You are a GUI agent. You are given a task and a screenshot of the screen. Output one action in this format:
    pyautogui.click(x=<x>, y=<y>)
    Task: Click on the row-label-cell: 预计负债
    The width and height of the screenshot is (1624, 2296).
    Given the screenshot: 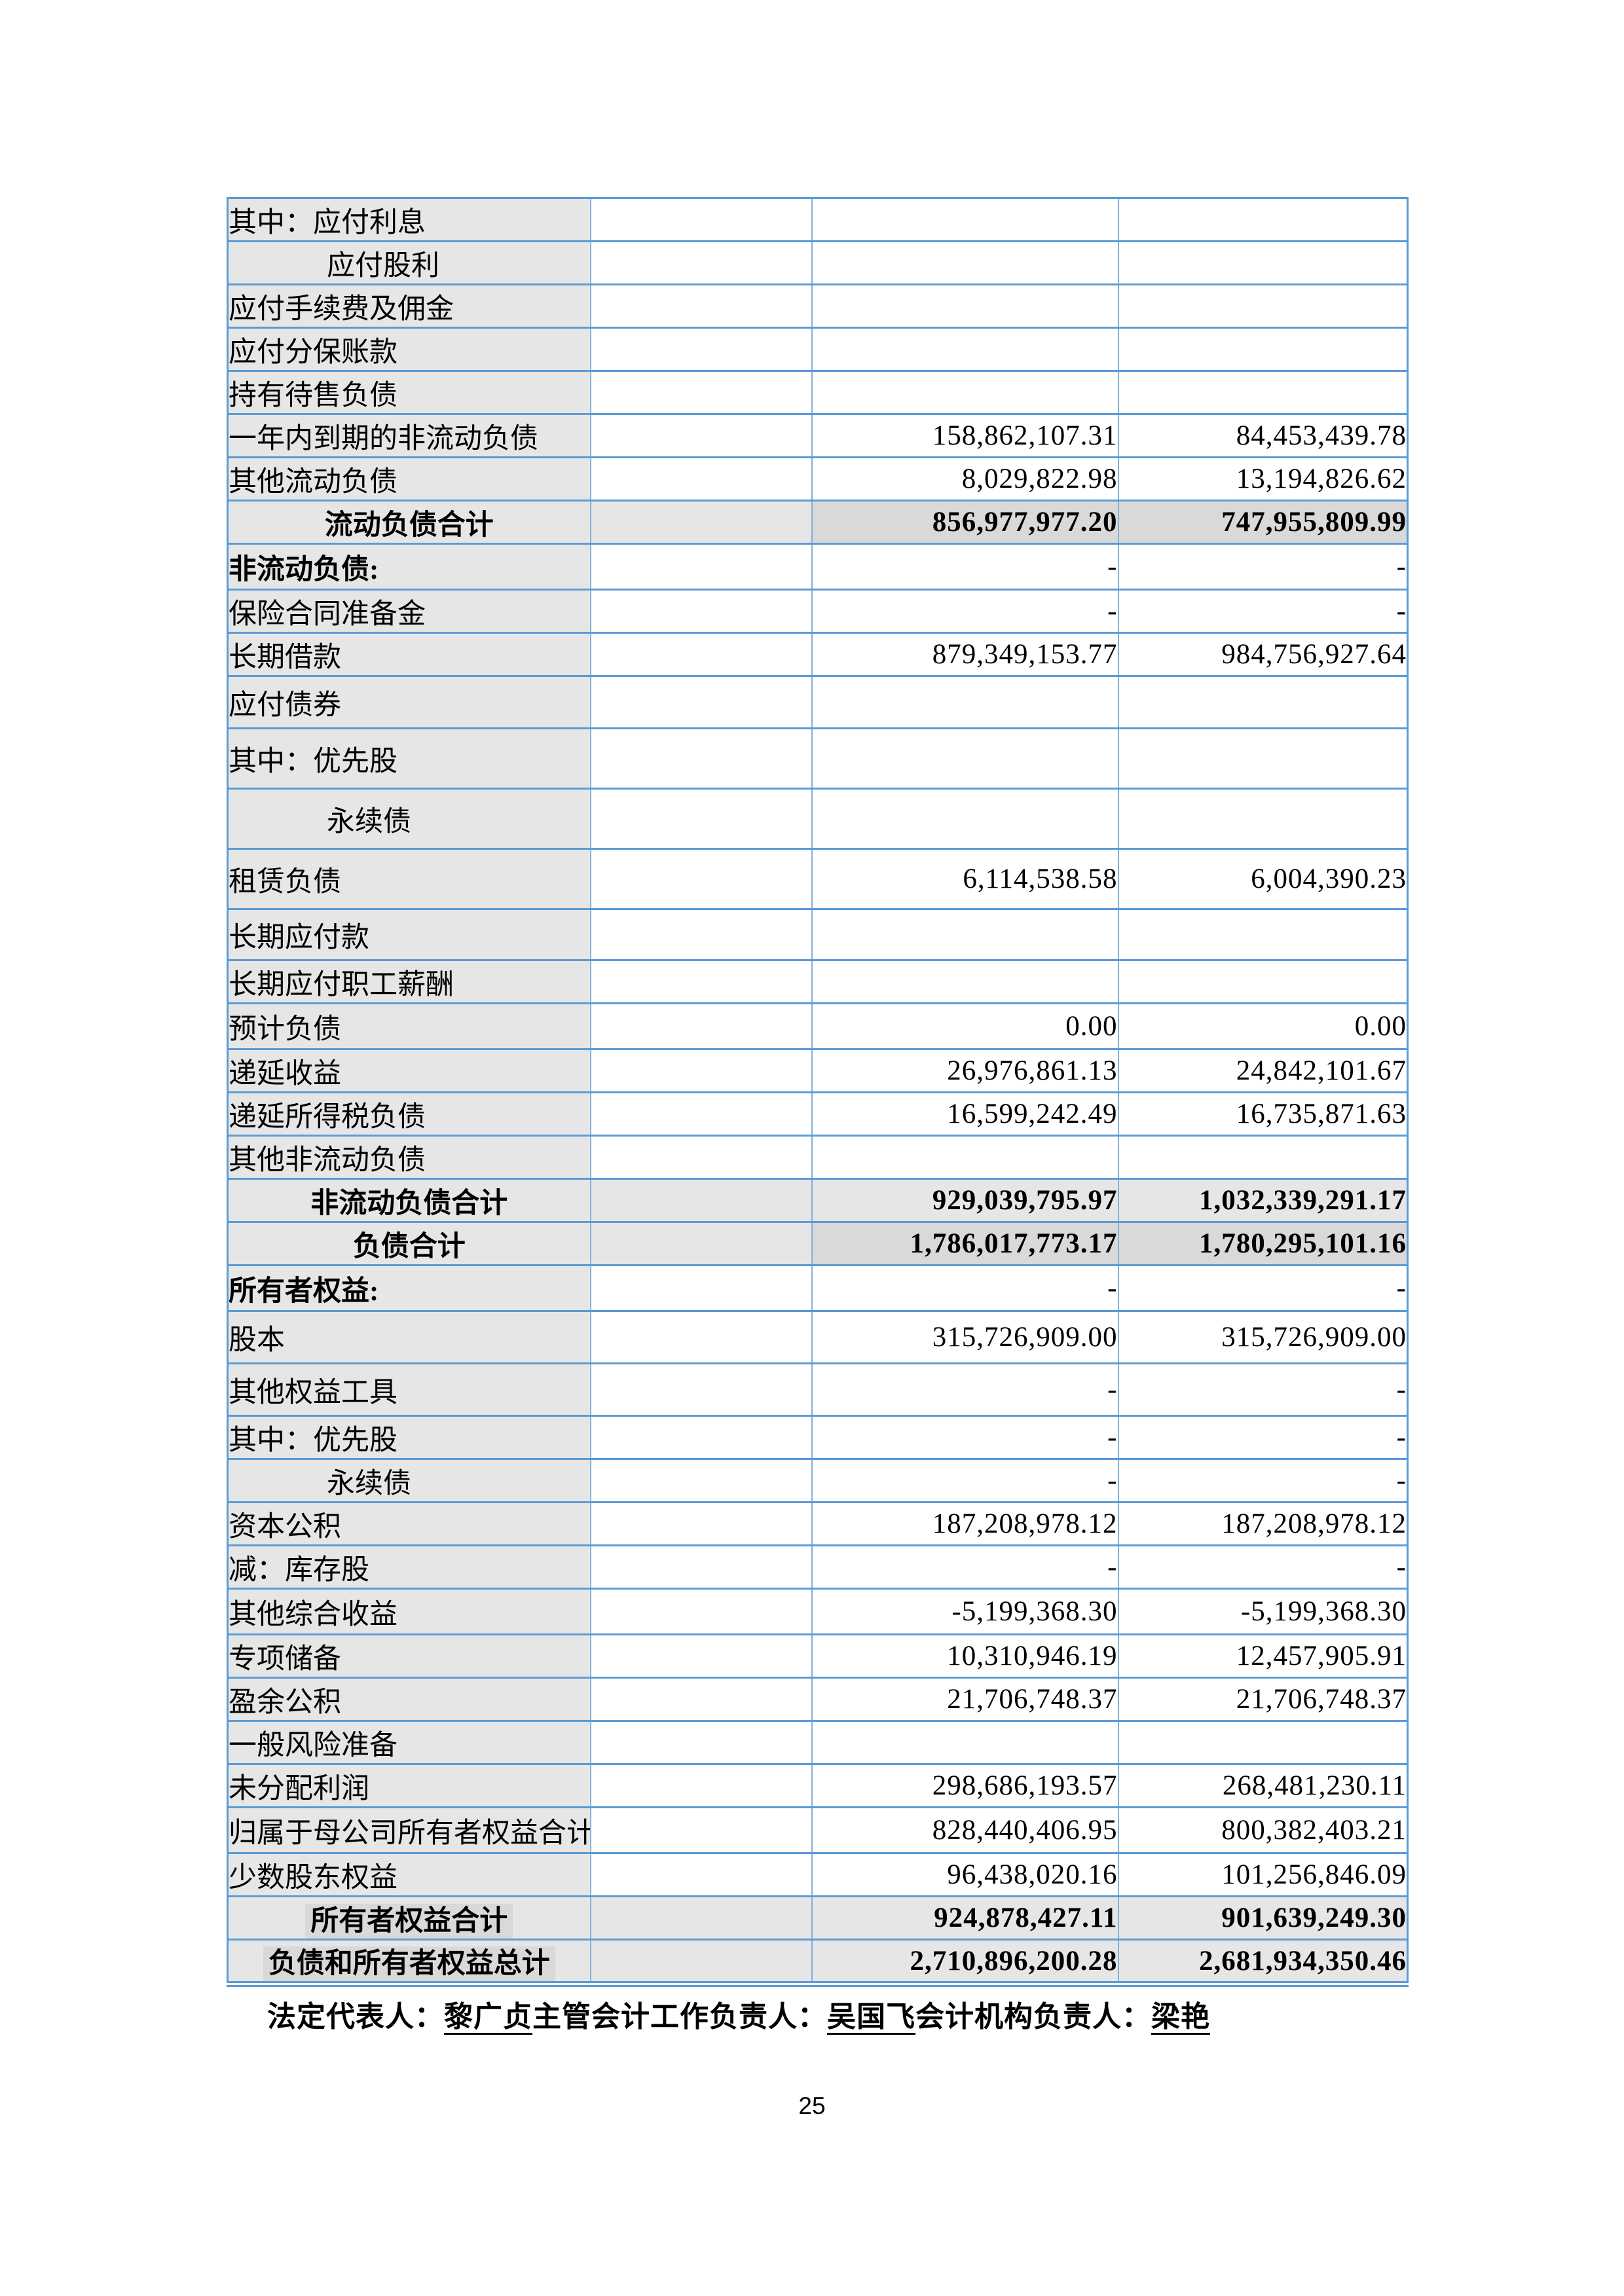 What is the action you would take?
    pyautogui.click(x=409, y=1026)
    